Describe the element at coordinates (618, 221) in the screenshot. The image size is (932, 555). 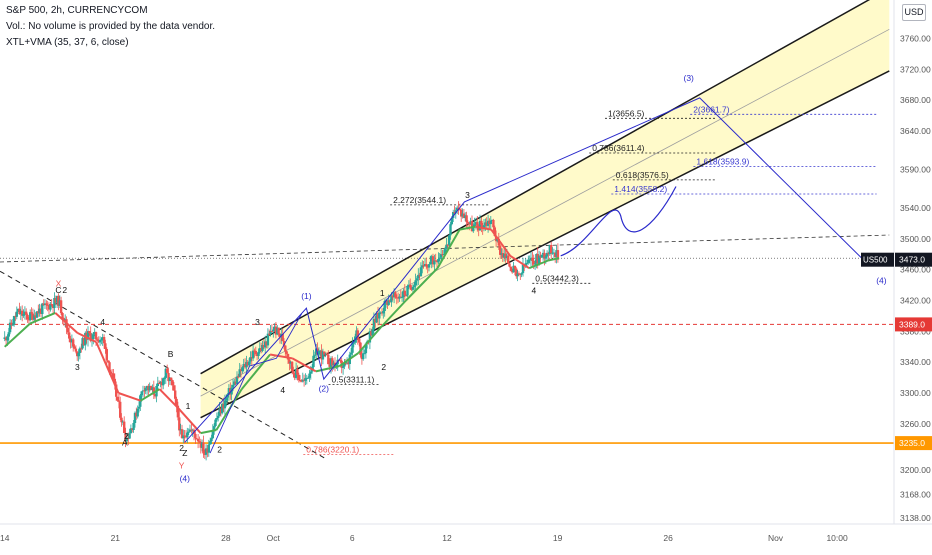
I see `projected-path-curve` at that location.